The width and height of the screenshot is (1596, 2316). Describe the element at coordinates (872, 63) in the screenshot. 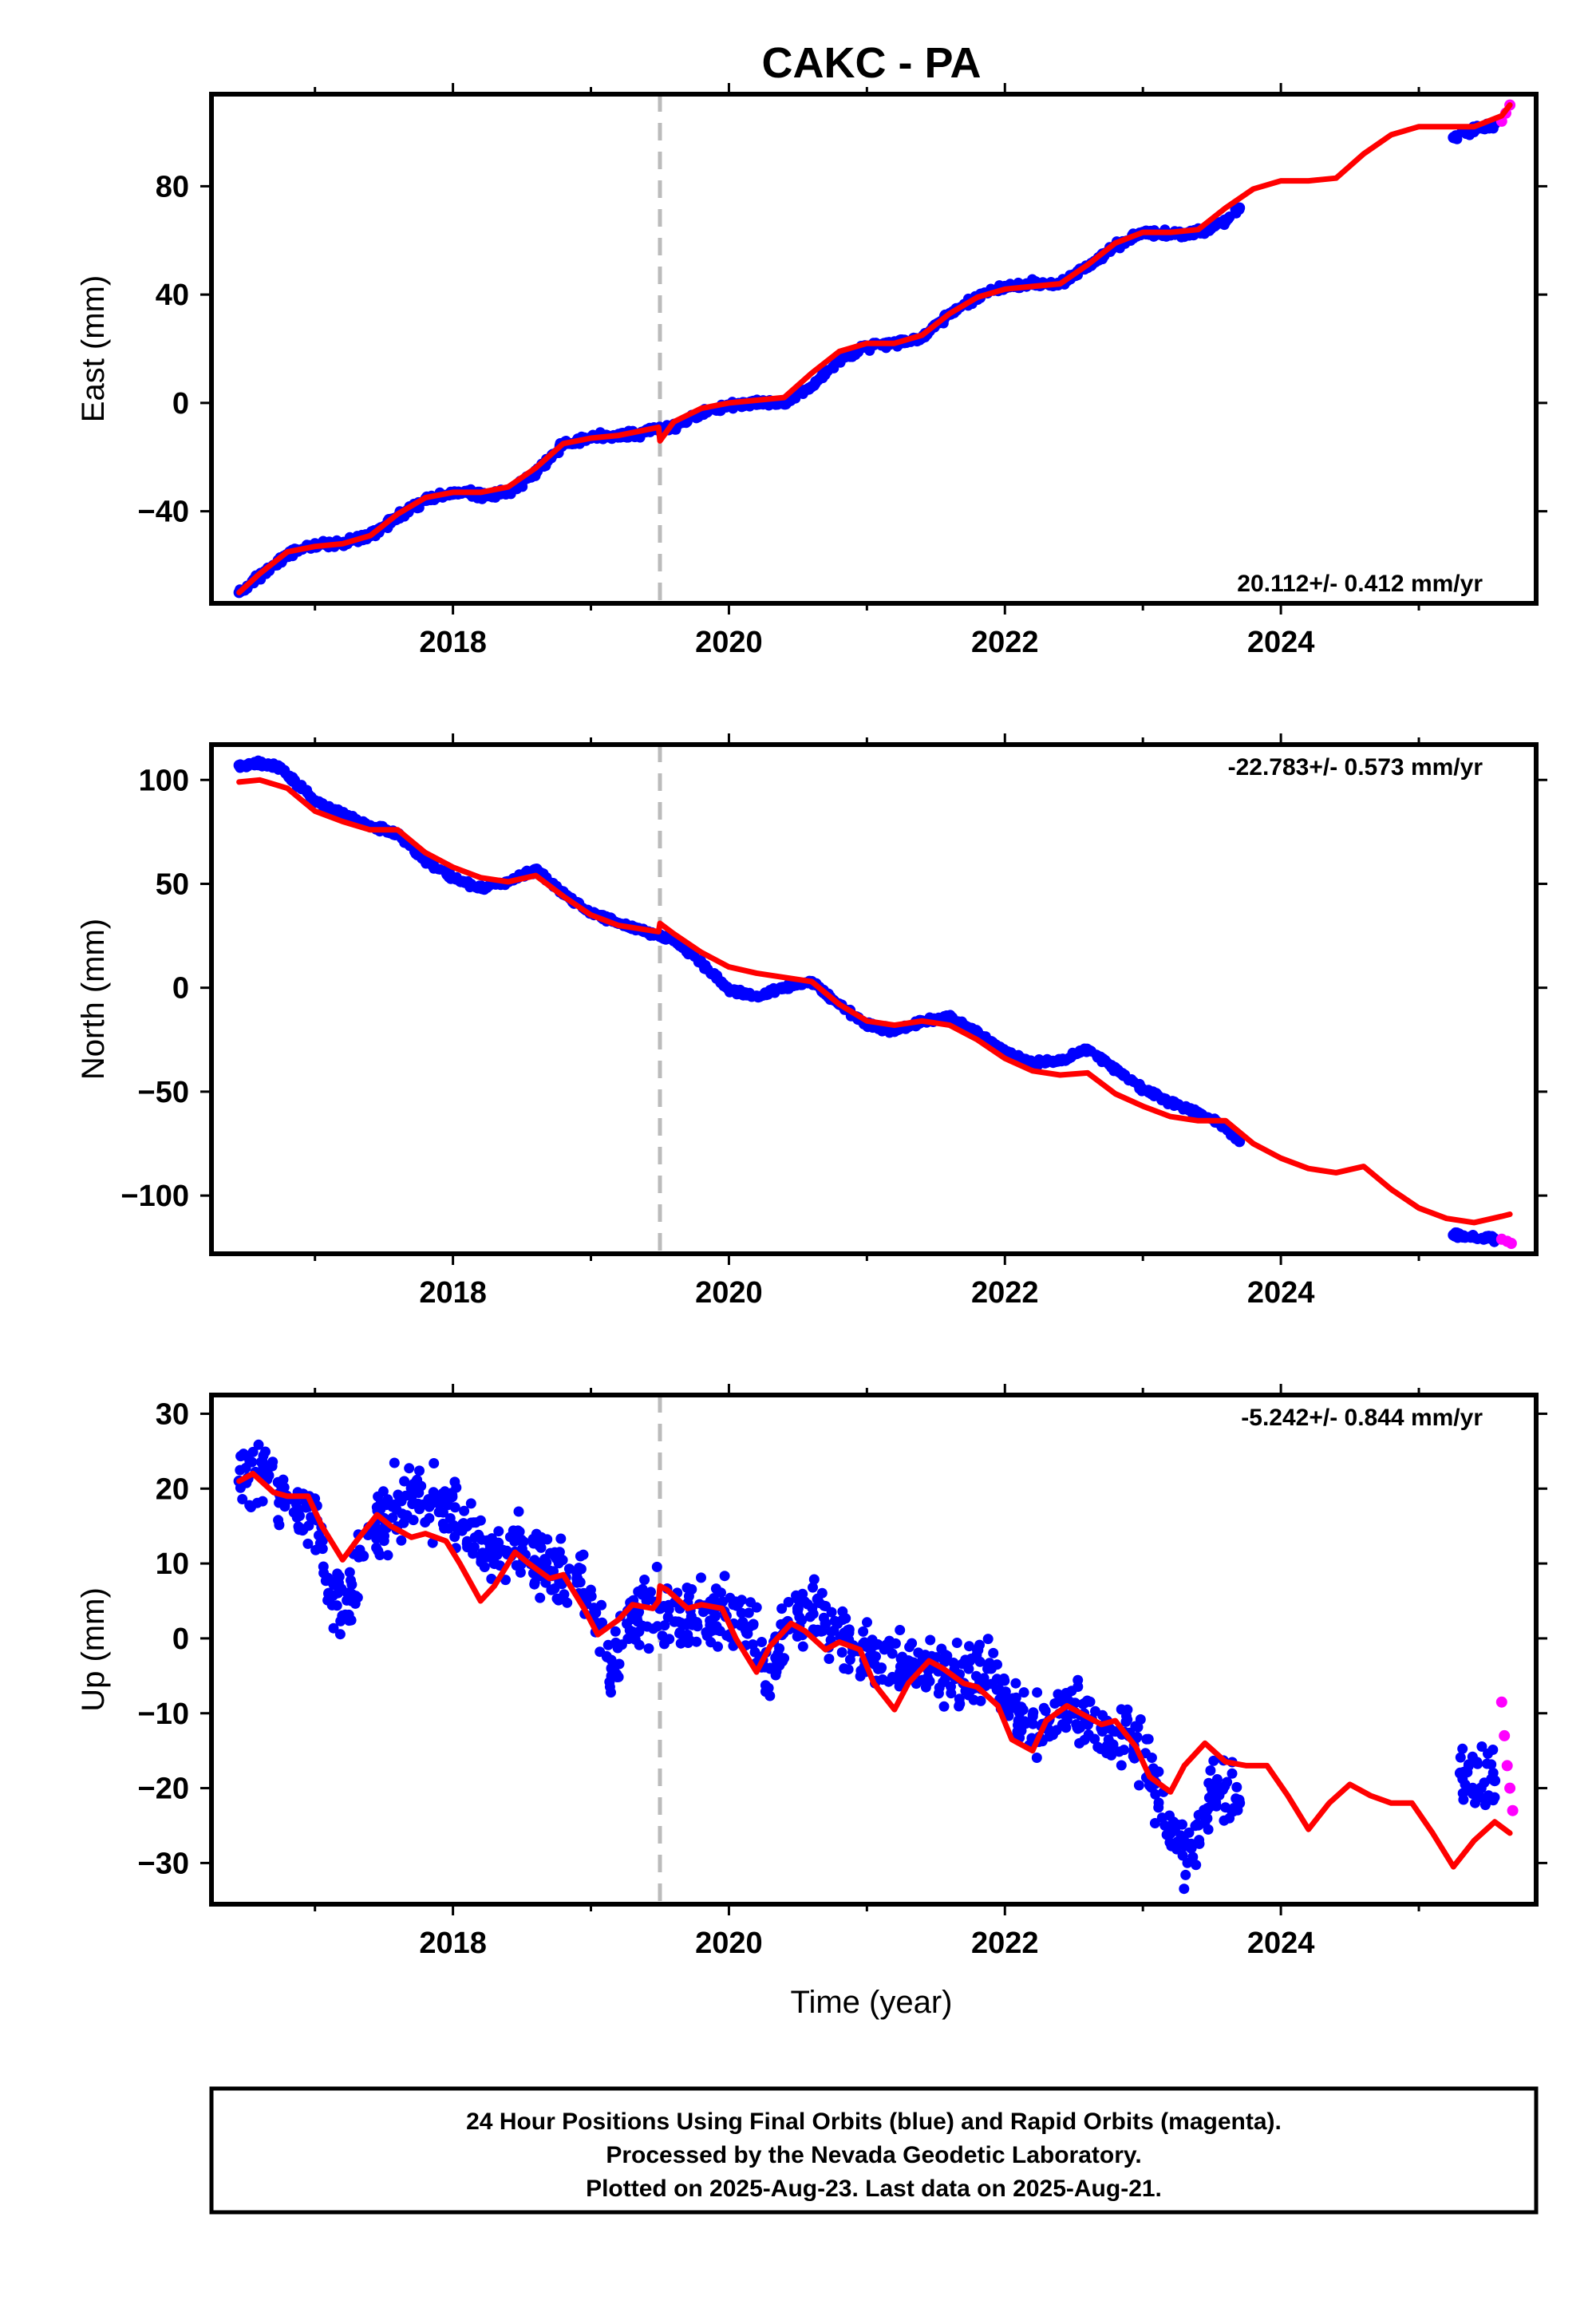

I see `figure-title: CAKC - PA` at that location.